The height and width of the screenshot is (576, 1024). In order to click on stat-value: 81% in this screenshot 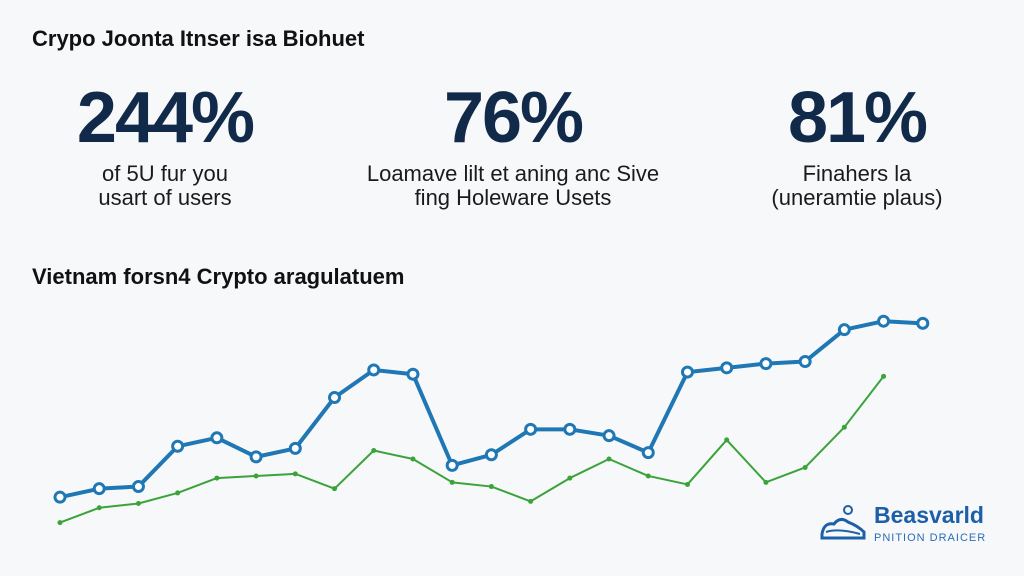, I will do `click(857, 118)`.